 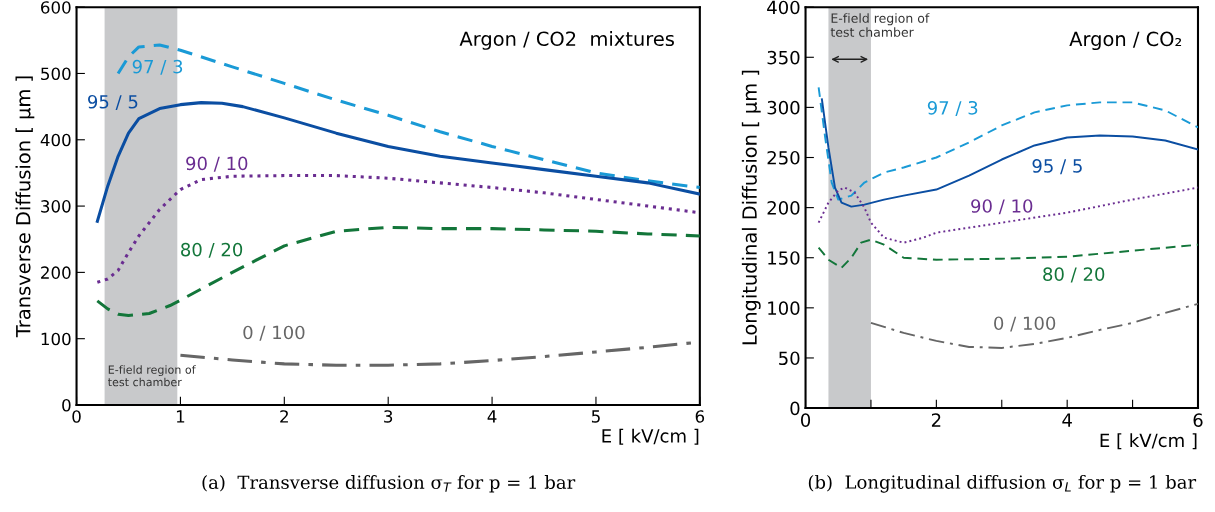 I want to click on y-tick-label: 0, so click(x=66, y=405).